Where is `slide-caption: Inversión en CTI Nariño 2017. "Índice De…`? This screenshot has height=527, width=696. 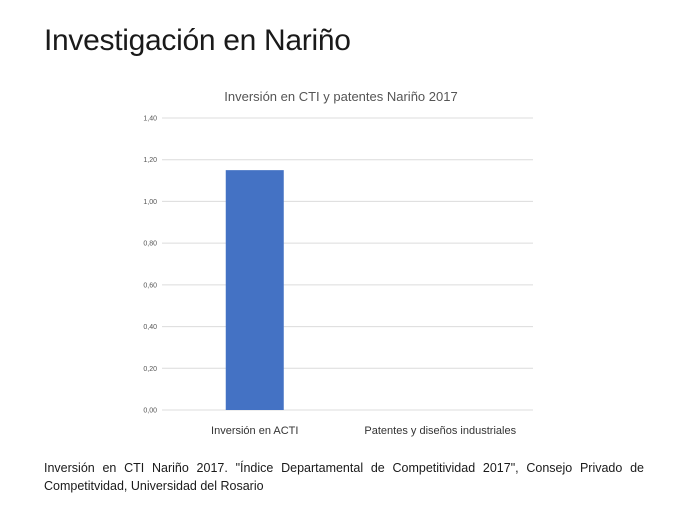
slide-caption: Inversión en CTI Nariño 2017. "Índice De… is located at coordinates (344, 477).